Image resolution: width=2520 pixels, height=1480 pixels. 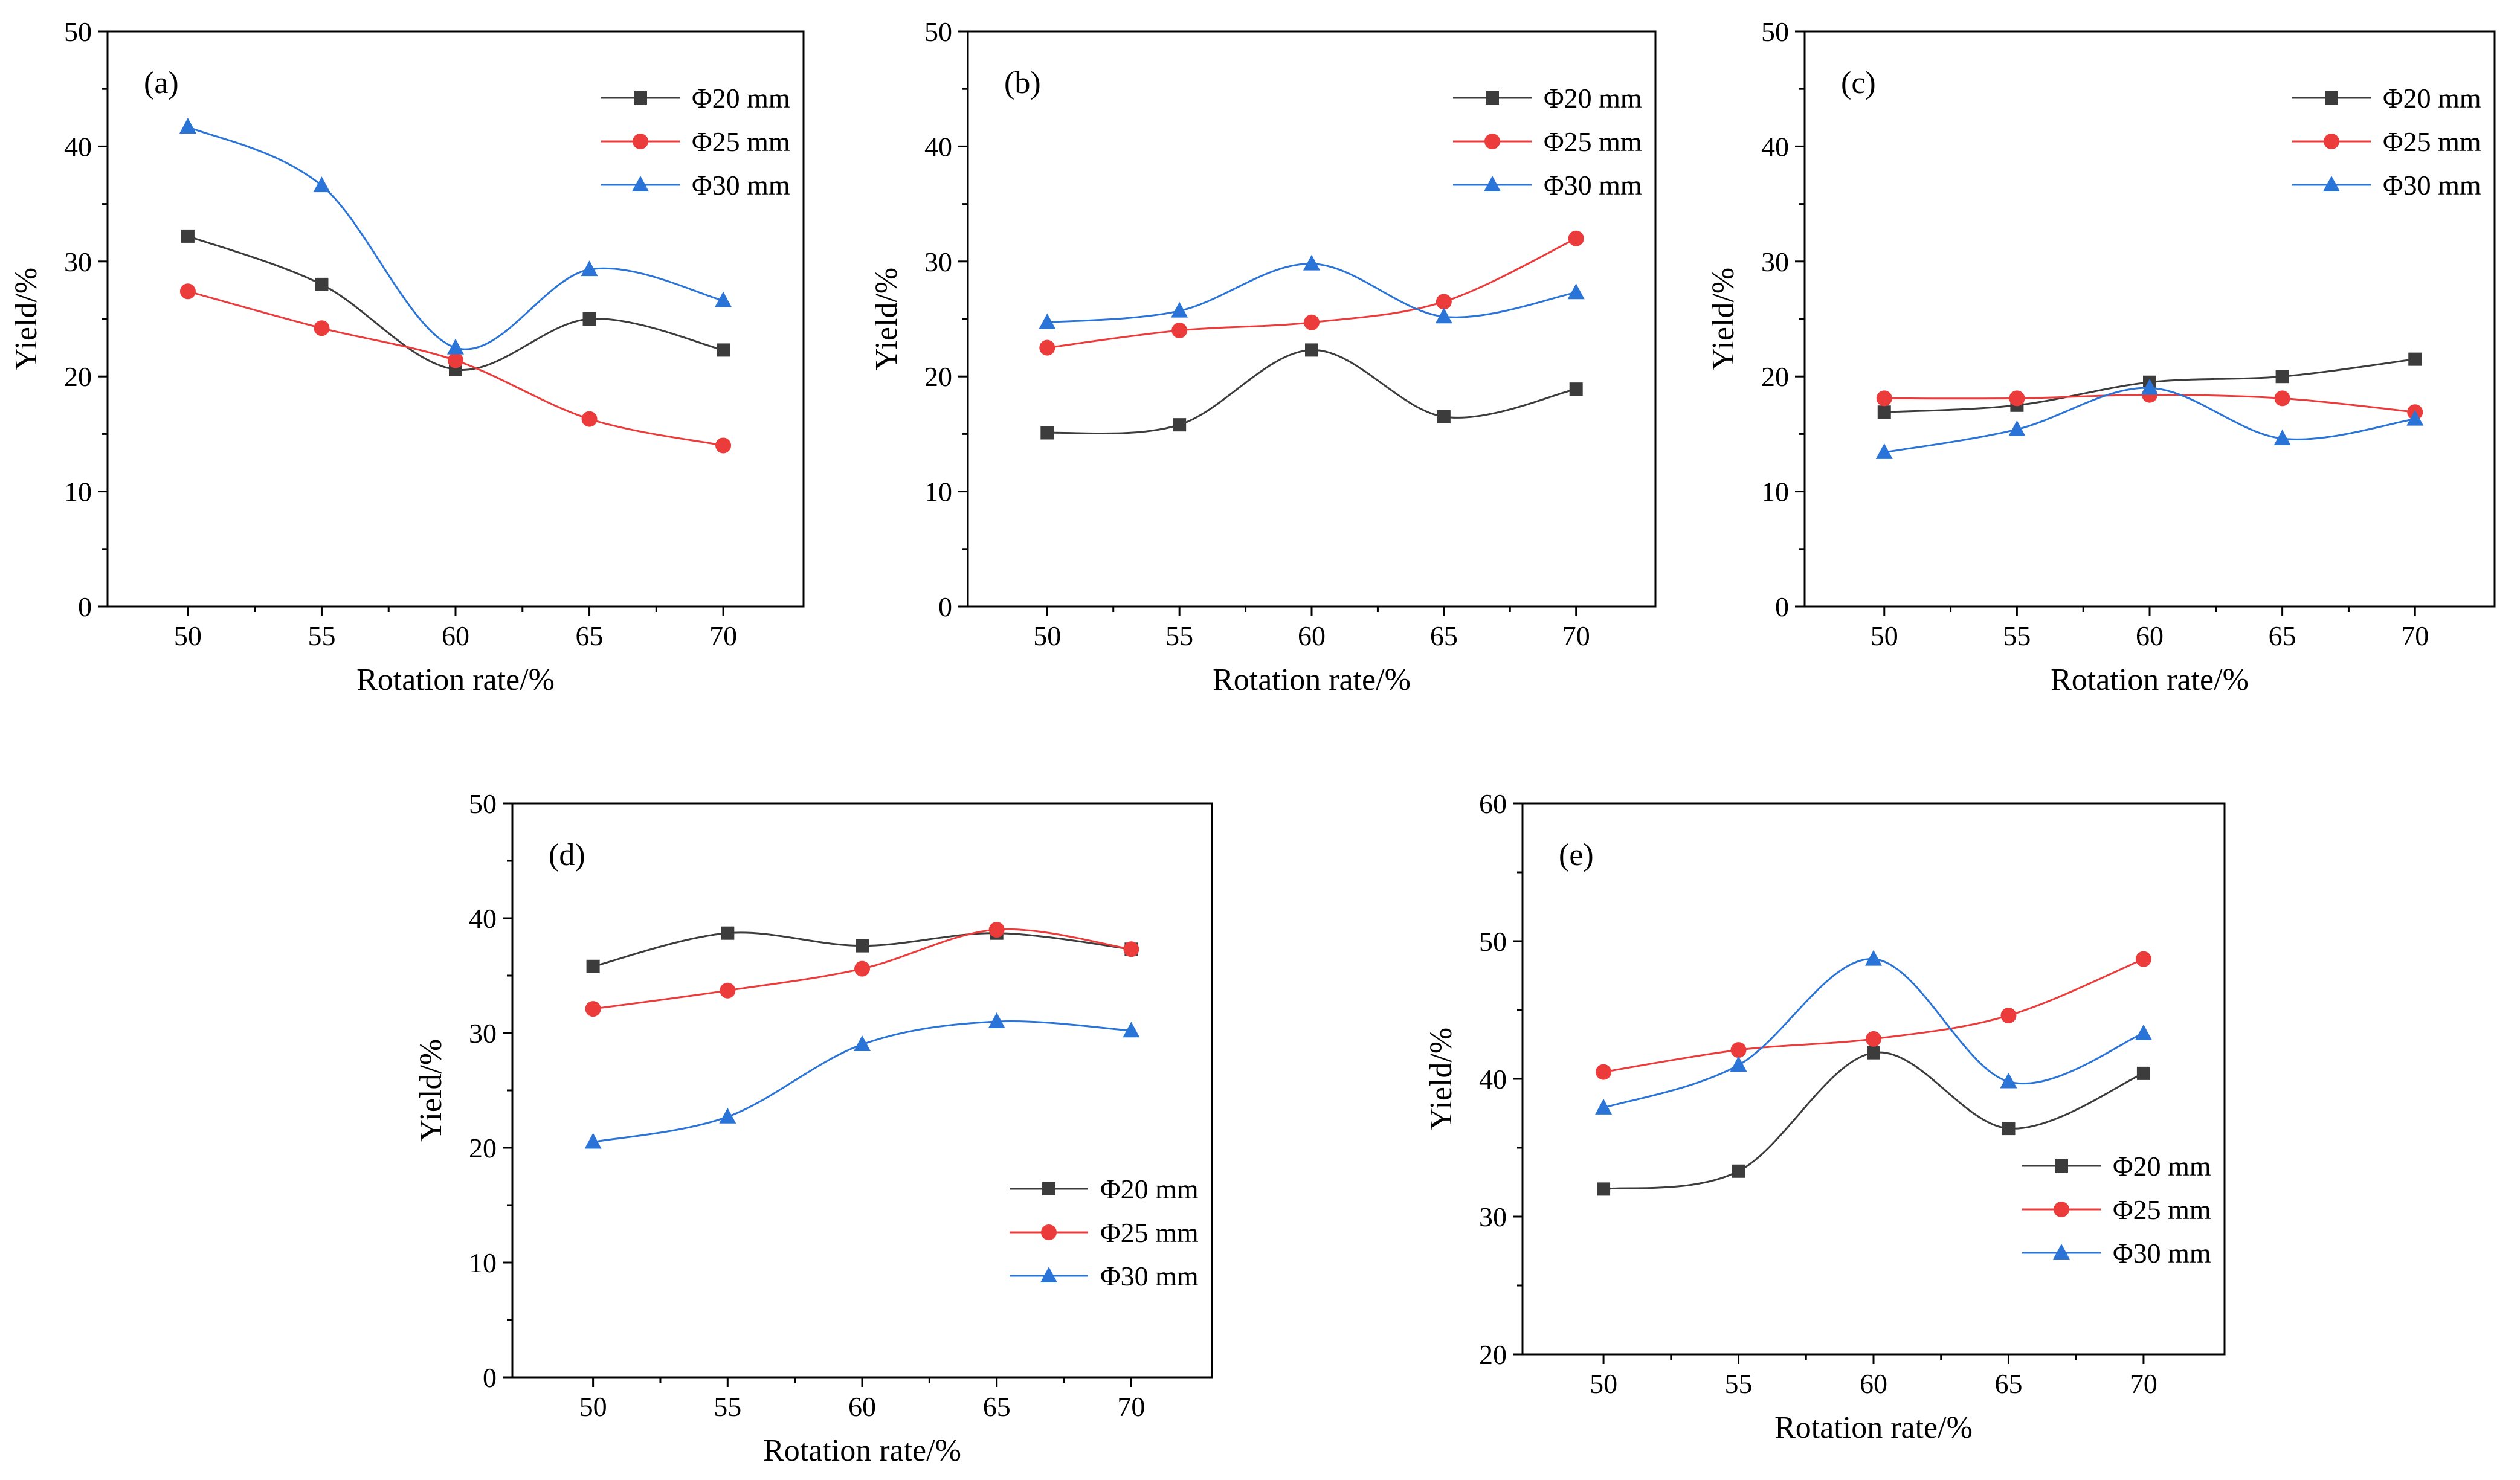 I want to click on series-line-phi30, so click(x=455, y=238).